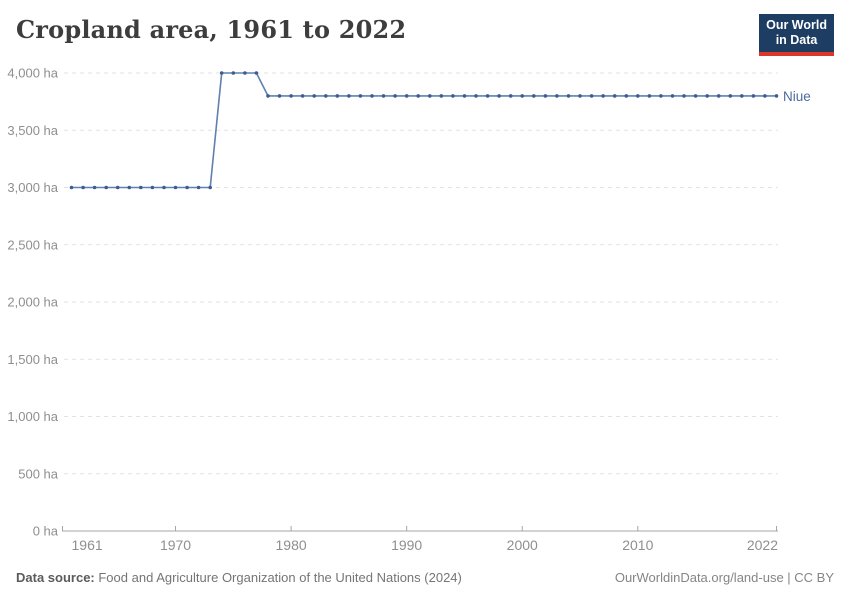  What do you see at coordinates (406, 545) in the screenshot?
I see `x-tick-label: 1990` at bounding box center [406, 545].